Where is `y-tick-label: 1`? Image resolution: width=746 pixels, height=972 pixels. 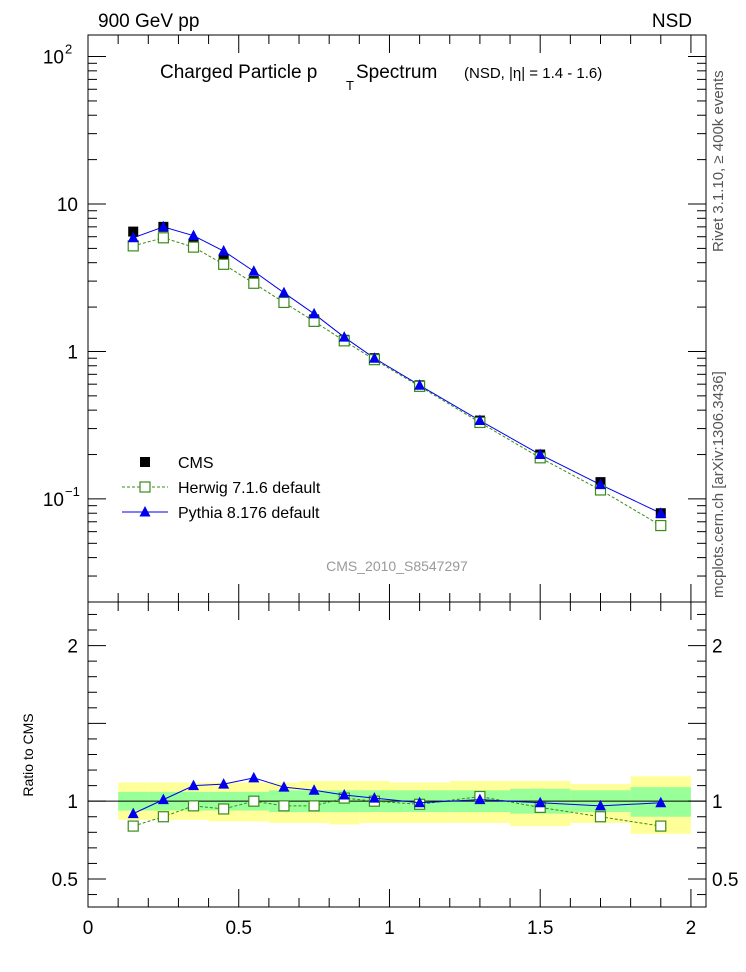
y-tick-label: 1 is located at coordinates (72, 352).